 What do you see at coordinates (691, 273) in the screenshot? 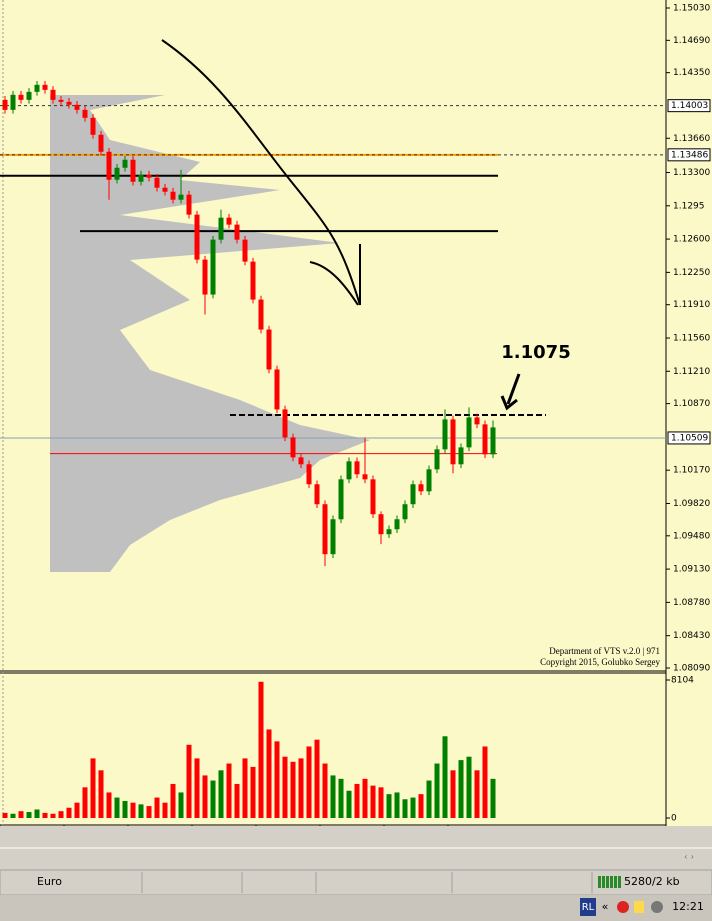
I see `y-tick-label: 1.12250` at bounding box center [691, 273].